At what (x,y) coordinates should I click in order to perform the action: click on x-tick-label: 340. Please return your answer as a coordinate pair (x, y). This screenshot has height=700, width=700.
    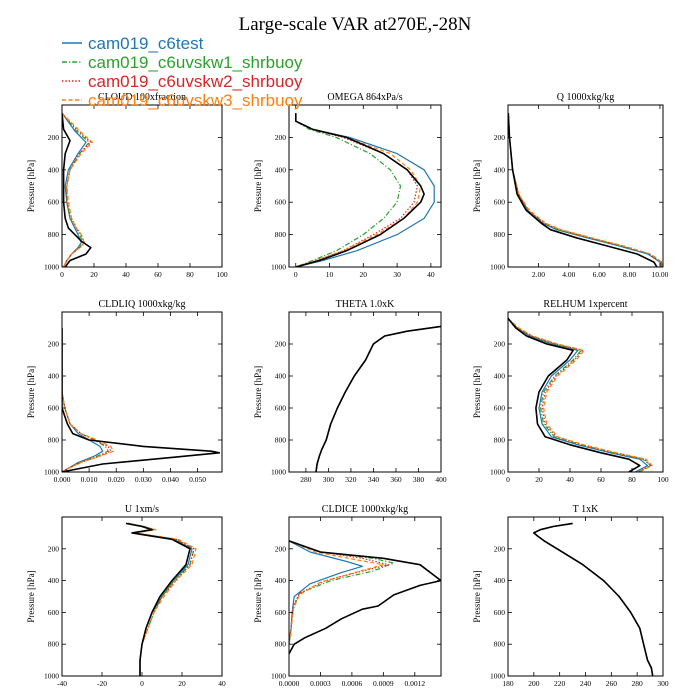
    Looking at the image, I should click on (374, 479).